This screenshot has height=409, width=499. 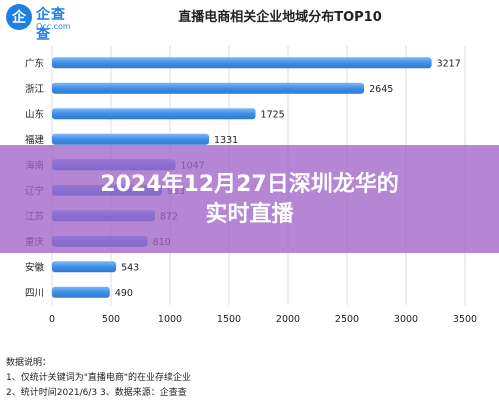 What do you see at coordinates (229, 319) in the screenshot?
I see `x-tick-label: 1500` at bounding box center [229, 319].